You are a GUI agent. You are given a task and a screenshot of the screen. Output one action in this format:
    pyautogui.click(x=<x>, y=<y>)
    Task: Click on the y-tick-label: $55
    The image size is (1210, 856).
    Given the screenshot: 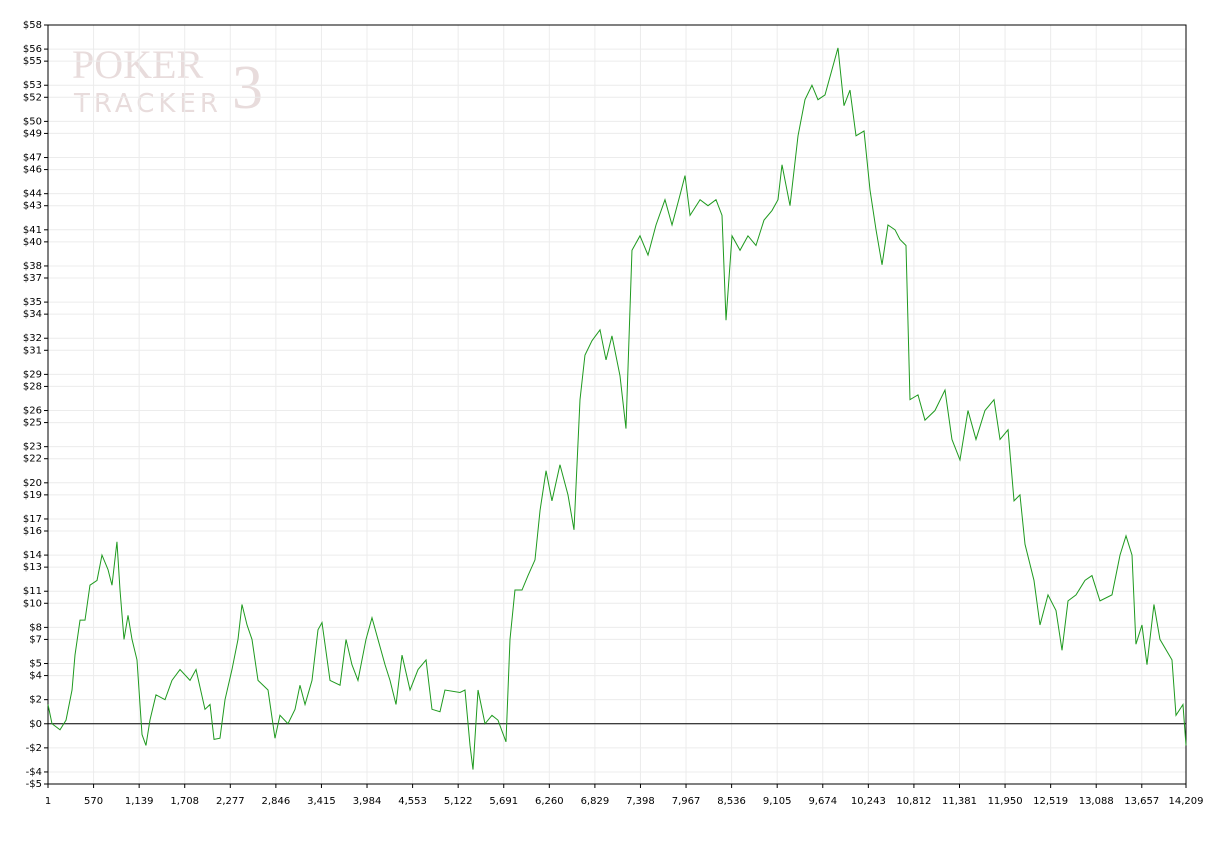 What is the action you would take?
    pyautogui.click(x=32, y=61)
    